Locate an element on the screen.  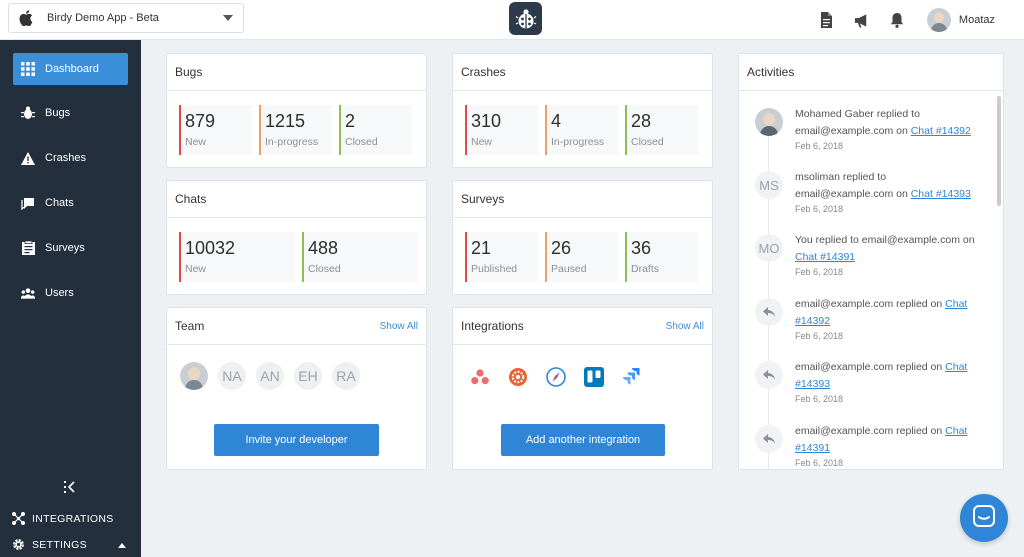
card-title: Team is located at coordinates (190, 326).